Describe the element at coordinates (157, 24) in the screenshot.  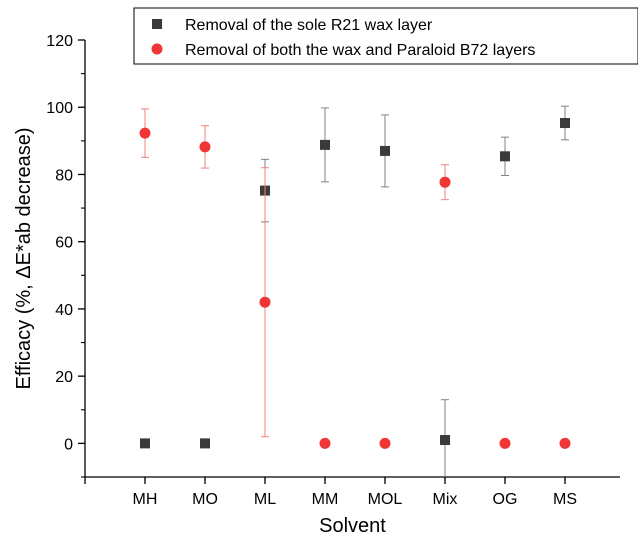
I see `legend-marker-square` at that location.